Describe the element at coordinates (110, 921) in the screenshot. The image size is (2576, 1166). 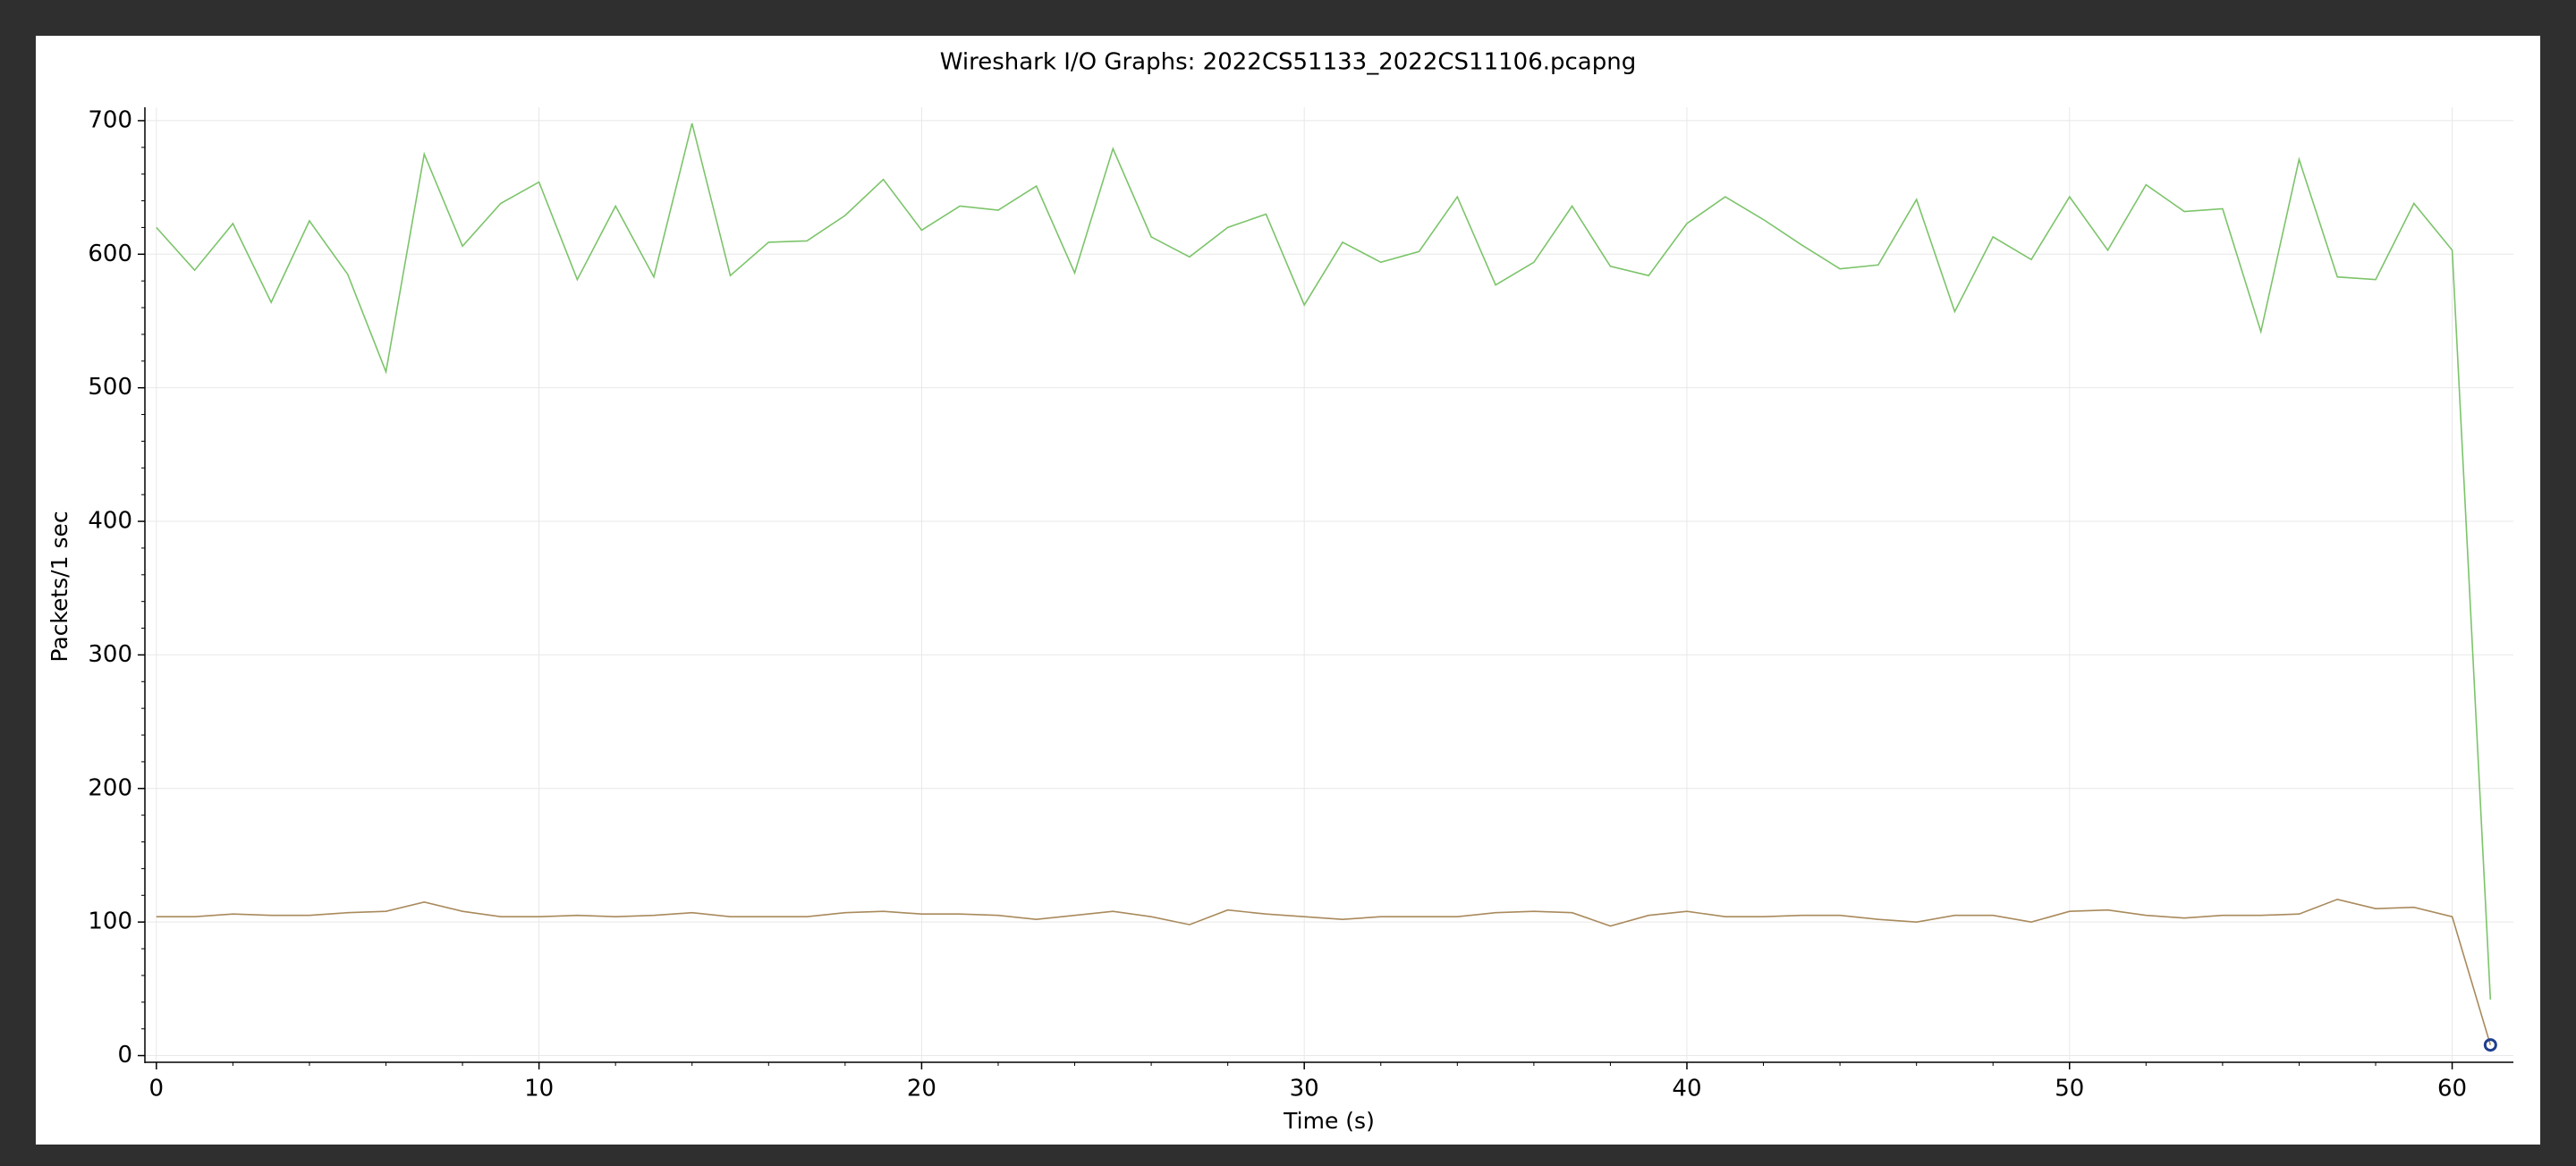
I see `y-tick-label: 100` at that location.